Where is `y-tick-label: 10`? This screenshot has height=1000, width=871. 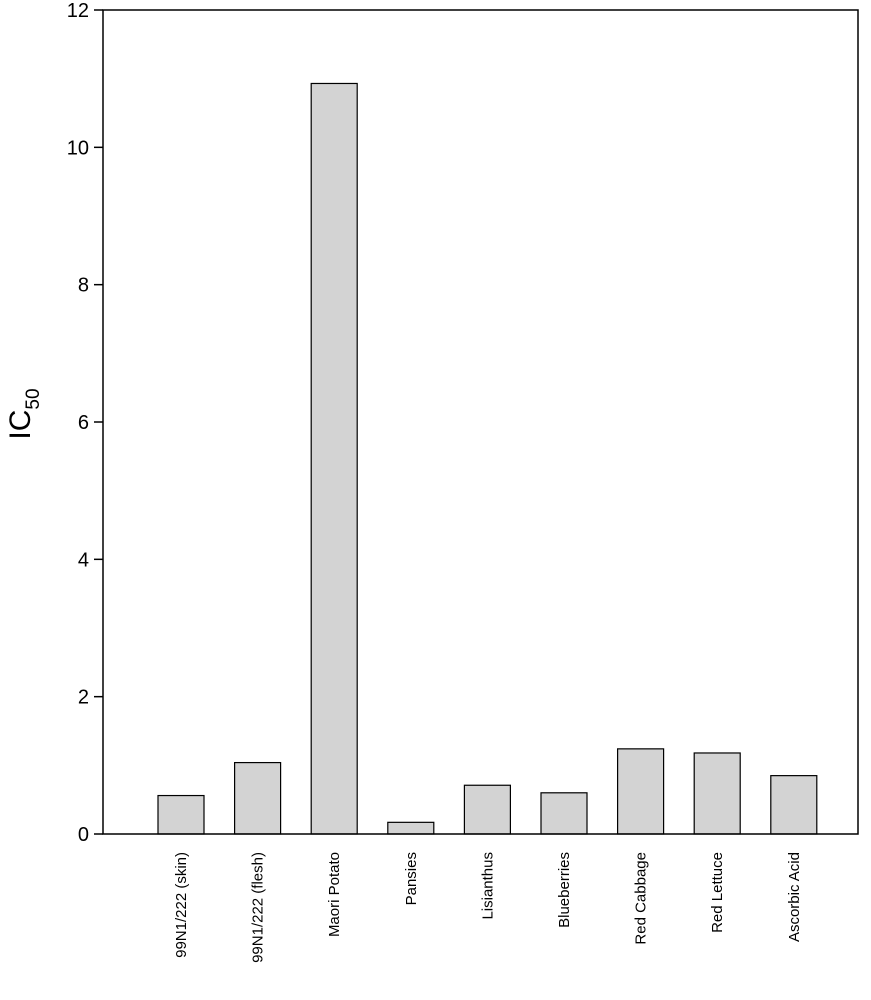
y-tick-label: 10 is located at coordinates (78, 148).